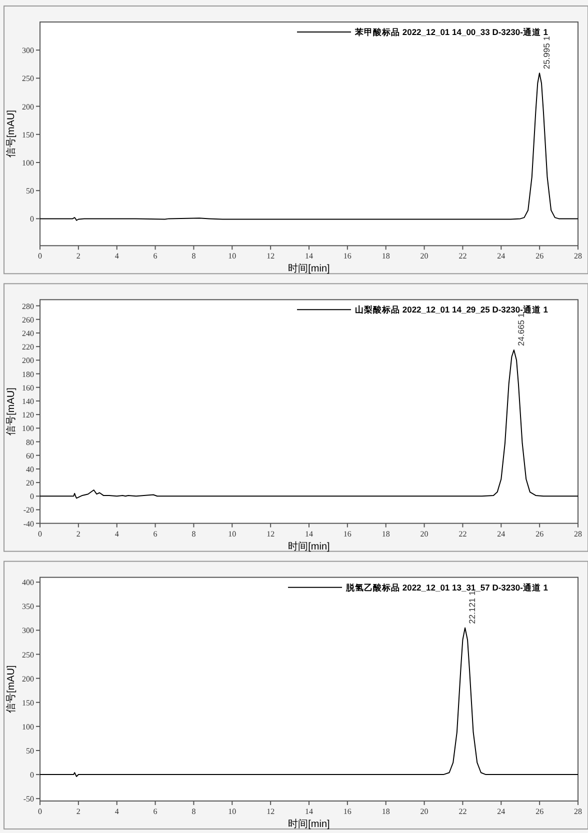  I want to click on y-tick-label: 280, so click(28, 306).